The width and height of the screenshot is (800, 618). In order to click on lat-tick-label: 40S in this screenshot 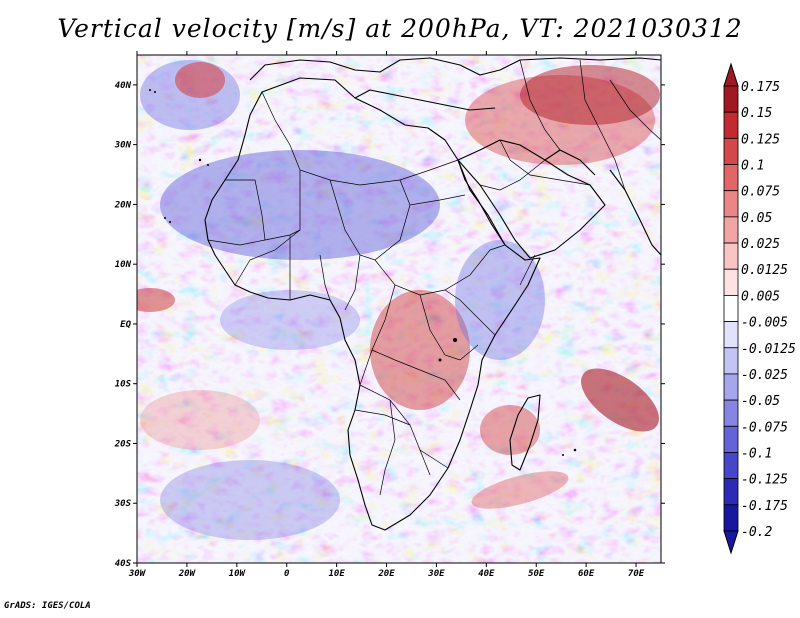, I will do `click(123, 564)`.